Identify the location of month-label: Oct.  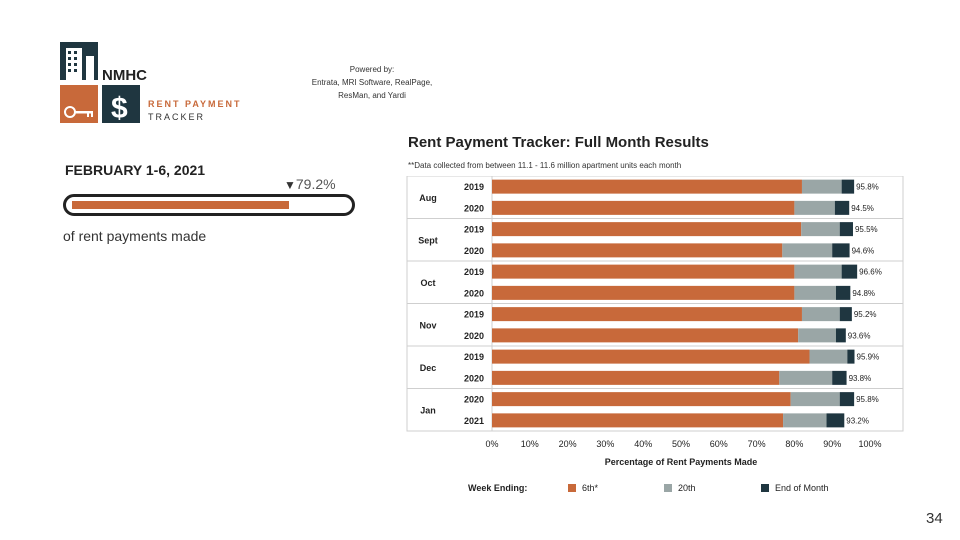
(427, 283).